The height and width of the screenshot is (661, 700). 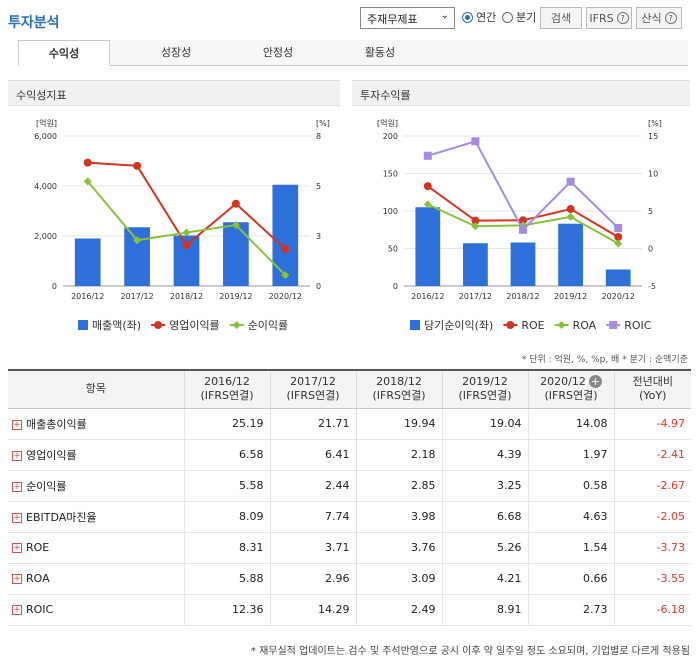 I want to click on tab-growth: 성장성, so click(x=176, y=52).